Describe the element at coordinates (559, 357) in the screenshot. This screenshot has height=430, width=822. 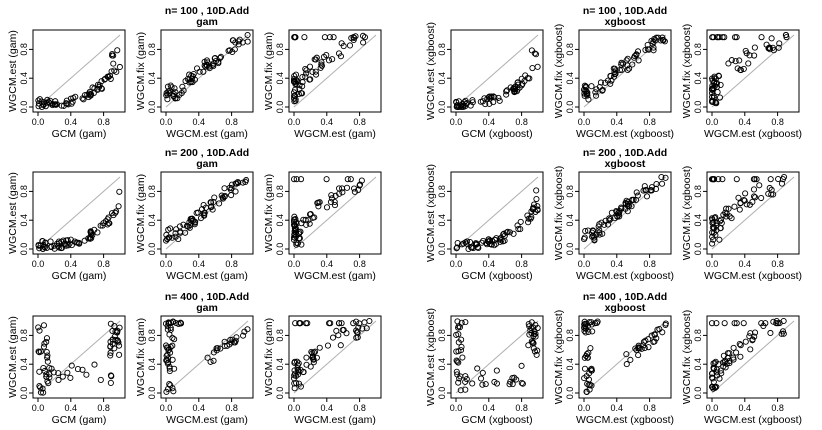
I see `y-axis-label: WGCM.fix (xgboost)` at that location.